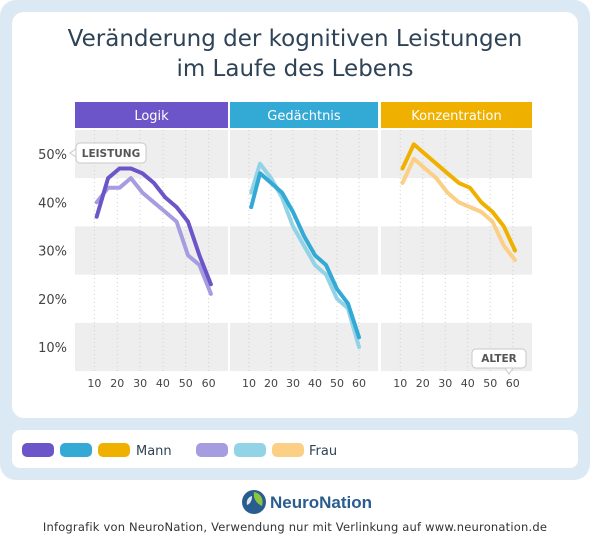 The width and height of the screenshot is (590, 540). I want to click on series-line-gedaechtnis-frau, so click(305, 255).